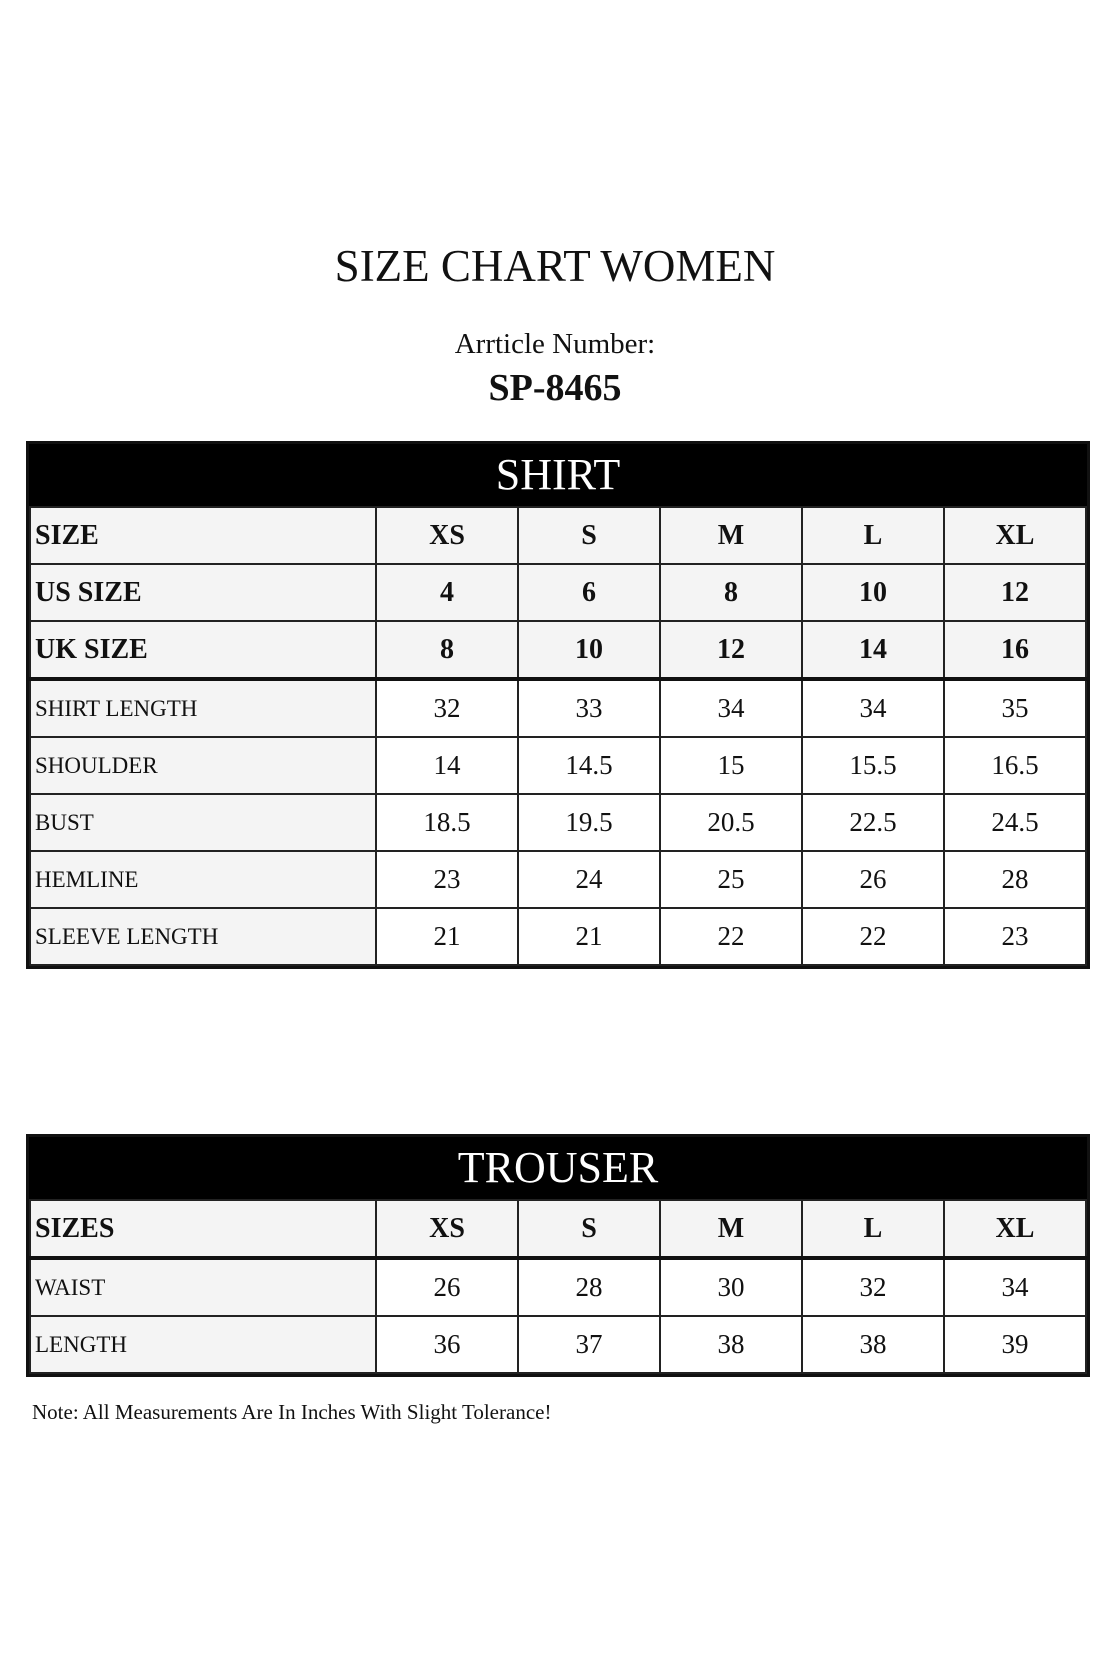 The height and width of the screenshot is (1665, 1110). I want to click on table-row: WAIST 26 28 30 32 34, so click(558, 1287).